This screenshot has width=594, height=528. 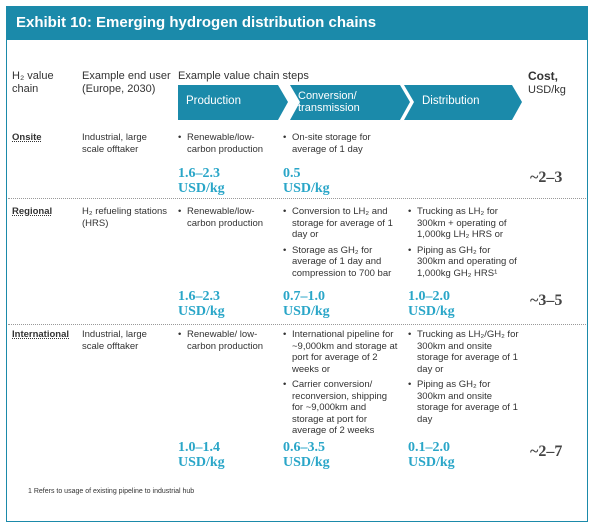 I want to click on cost-value: 0.5, so click(x=292, y=173).